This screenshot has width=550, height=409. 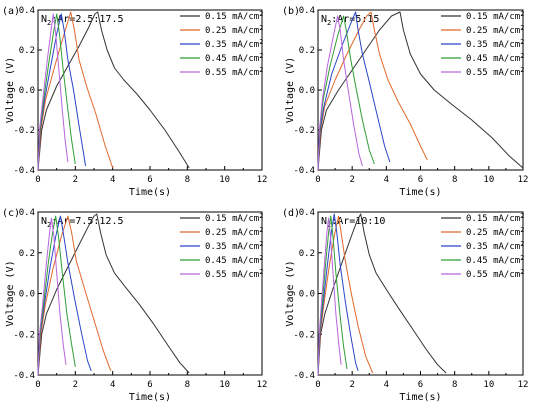 What do you see at coordinates (11, 213) in the screenshot?
I see `panel-letter: (c)` at bounding box center [11, 213].